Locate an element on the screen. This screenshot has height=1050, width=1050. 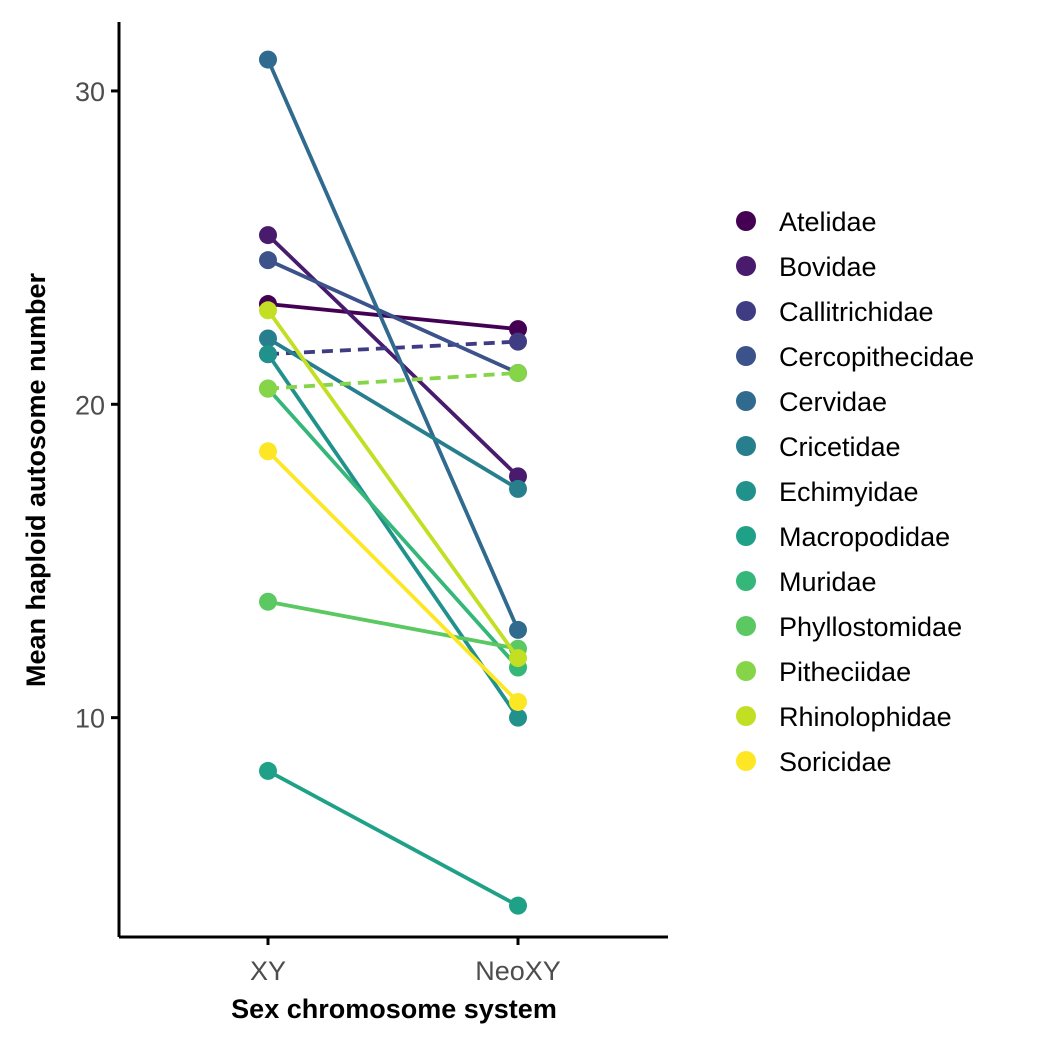
legend-label: Echimyidae is located at coordinates (849, 492).